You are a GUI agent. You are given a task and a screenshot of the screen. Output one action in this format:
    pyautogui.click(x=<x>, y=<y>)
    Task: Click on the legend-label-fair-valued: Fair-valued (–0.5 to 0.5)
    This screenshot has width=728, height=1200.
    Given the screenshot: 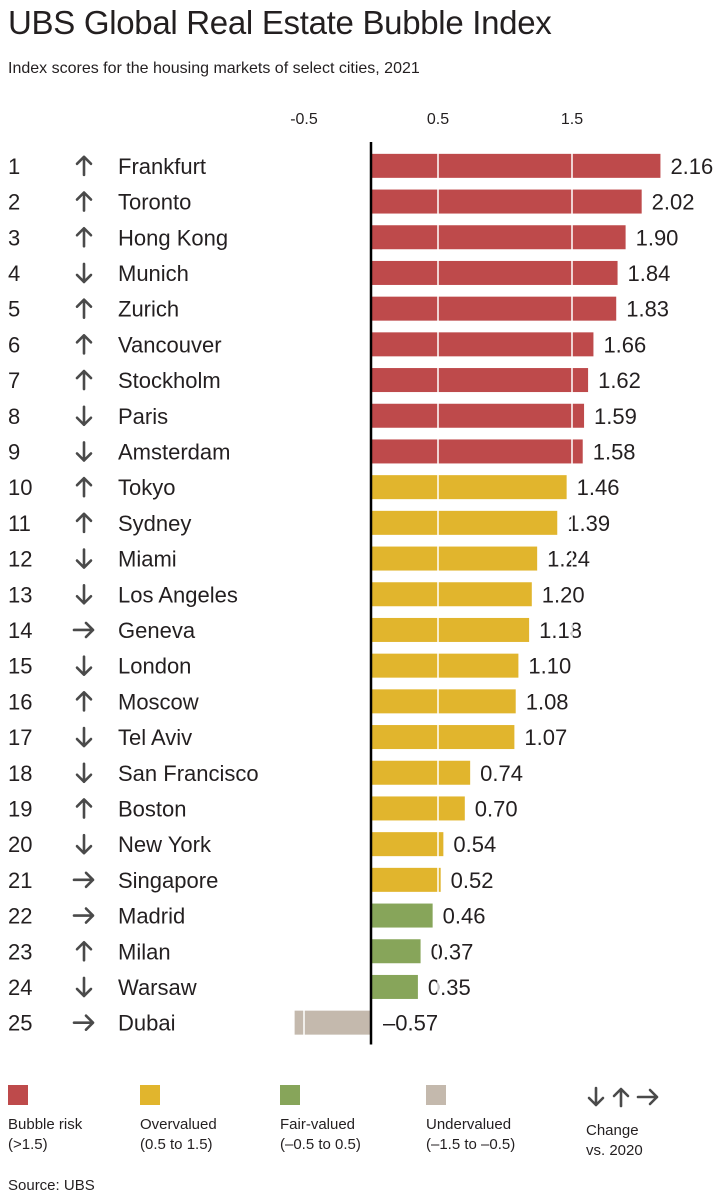 What is the action you would take?
    pyautogui.click(x=320, y=1134)
    